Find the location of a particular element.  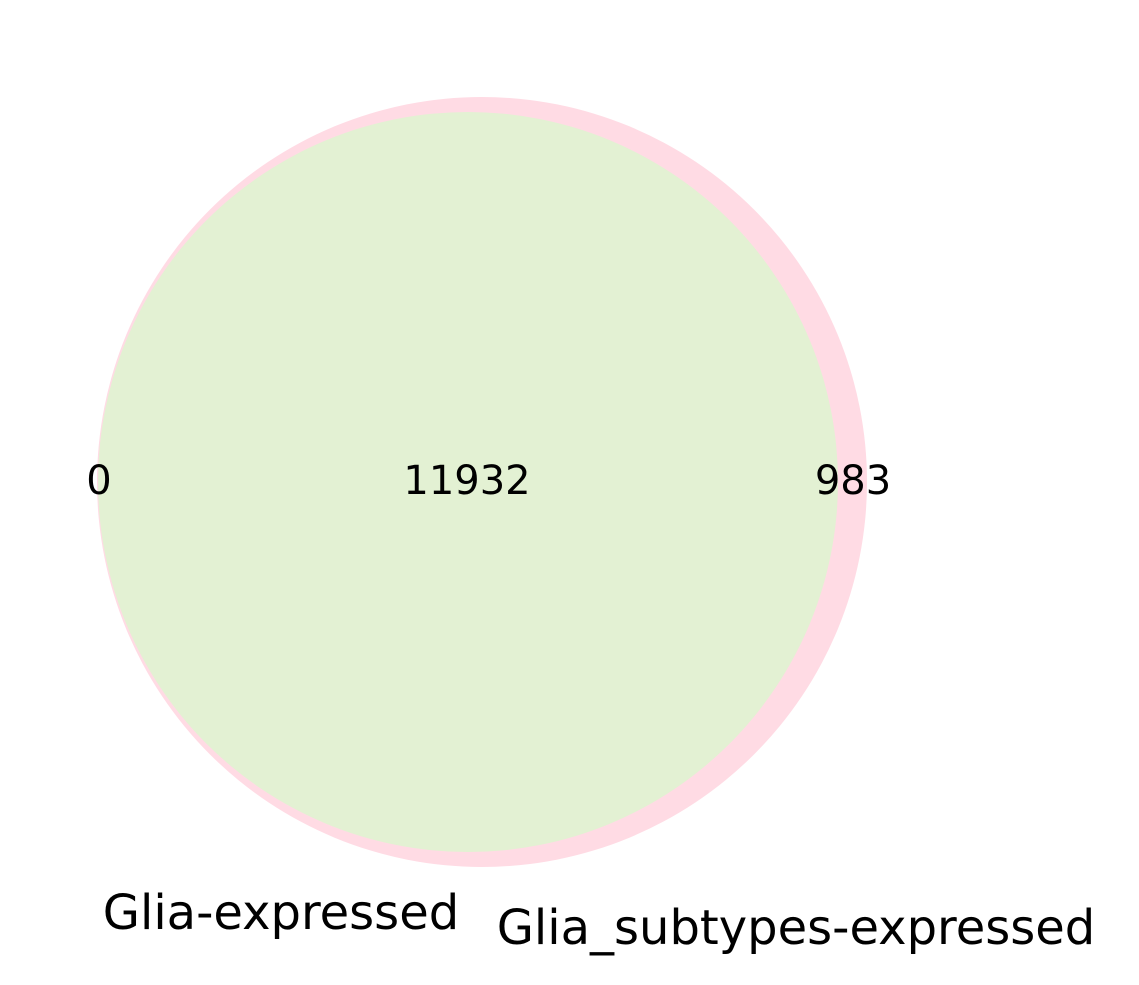

count-glia-subtypes-expressed-only: 983 is located at coordinates (853, 481).